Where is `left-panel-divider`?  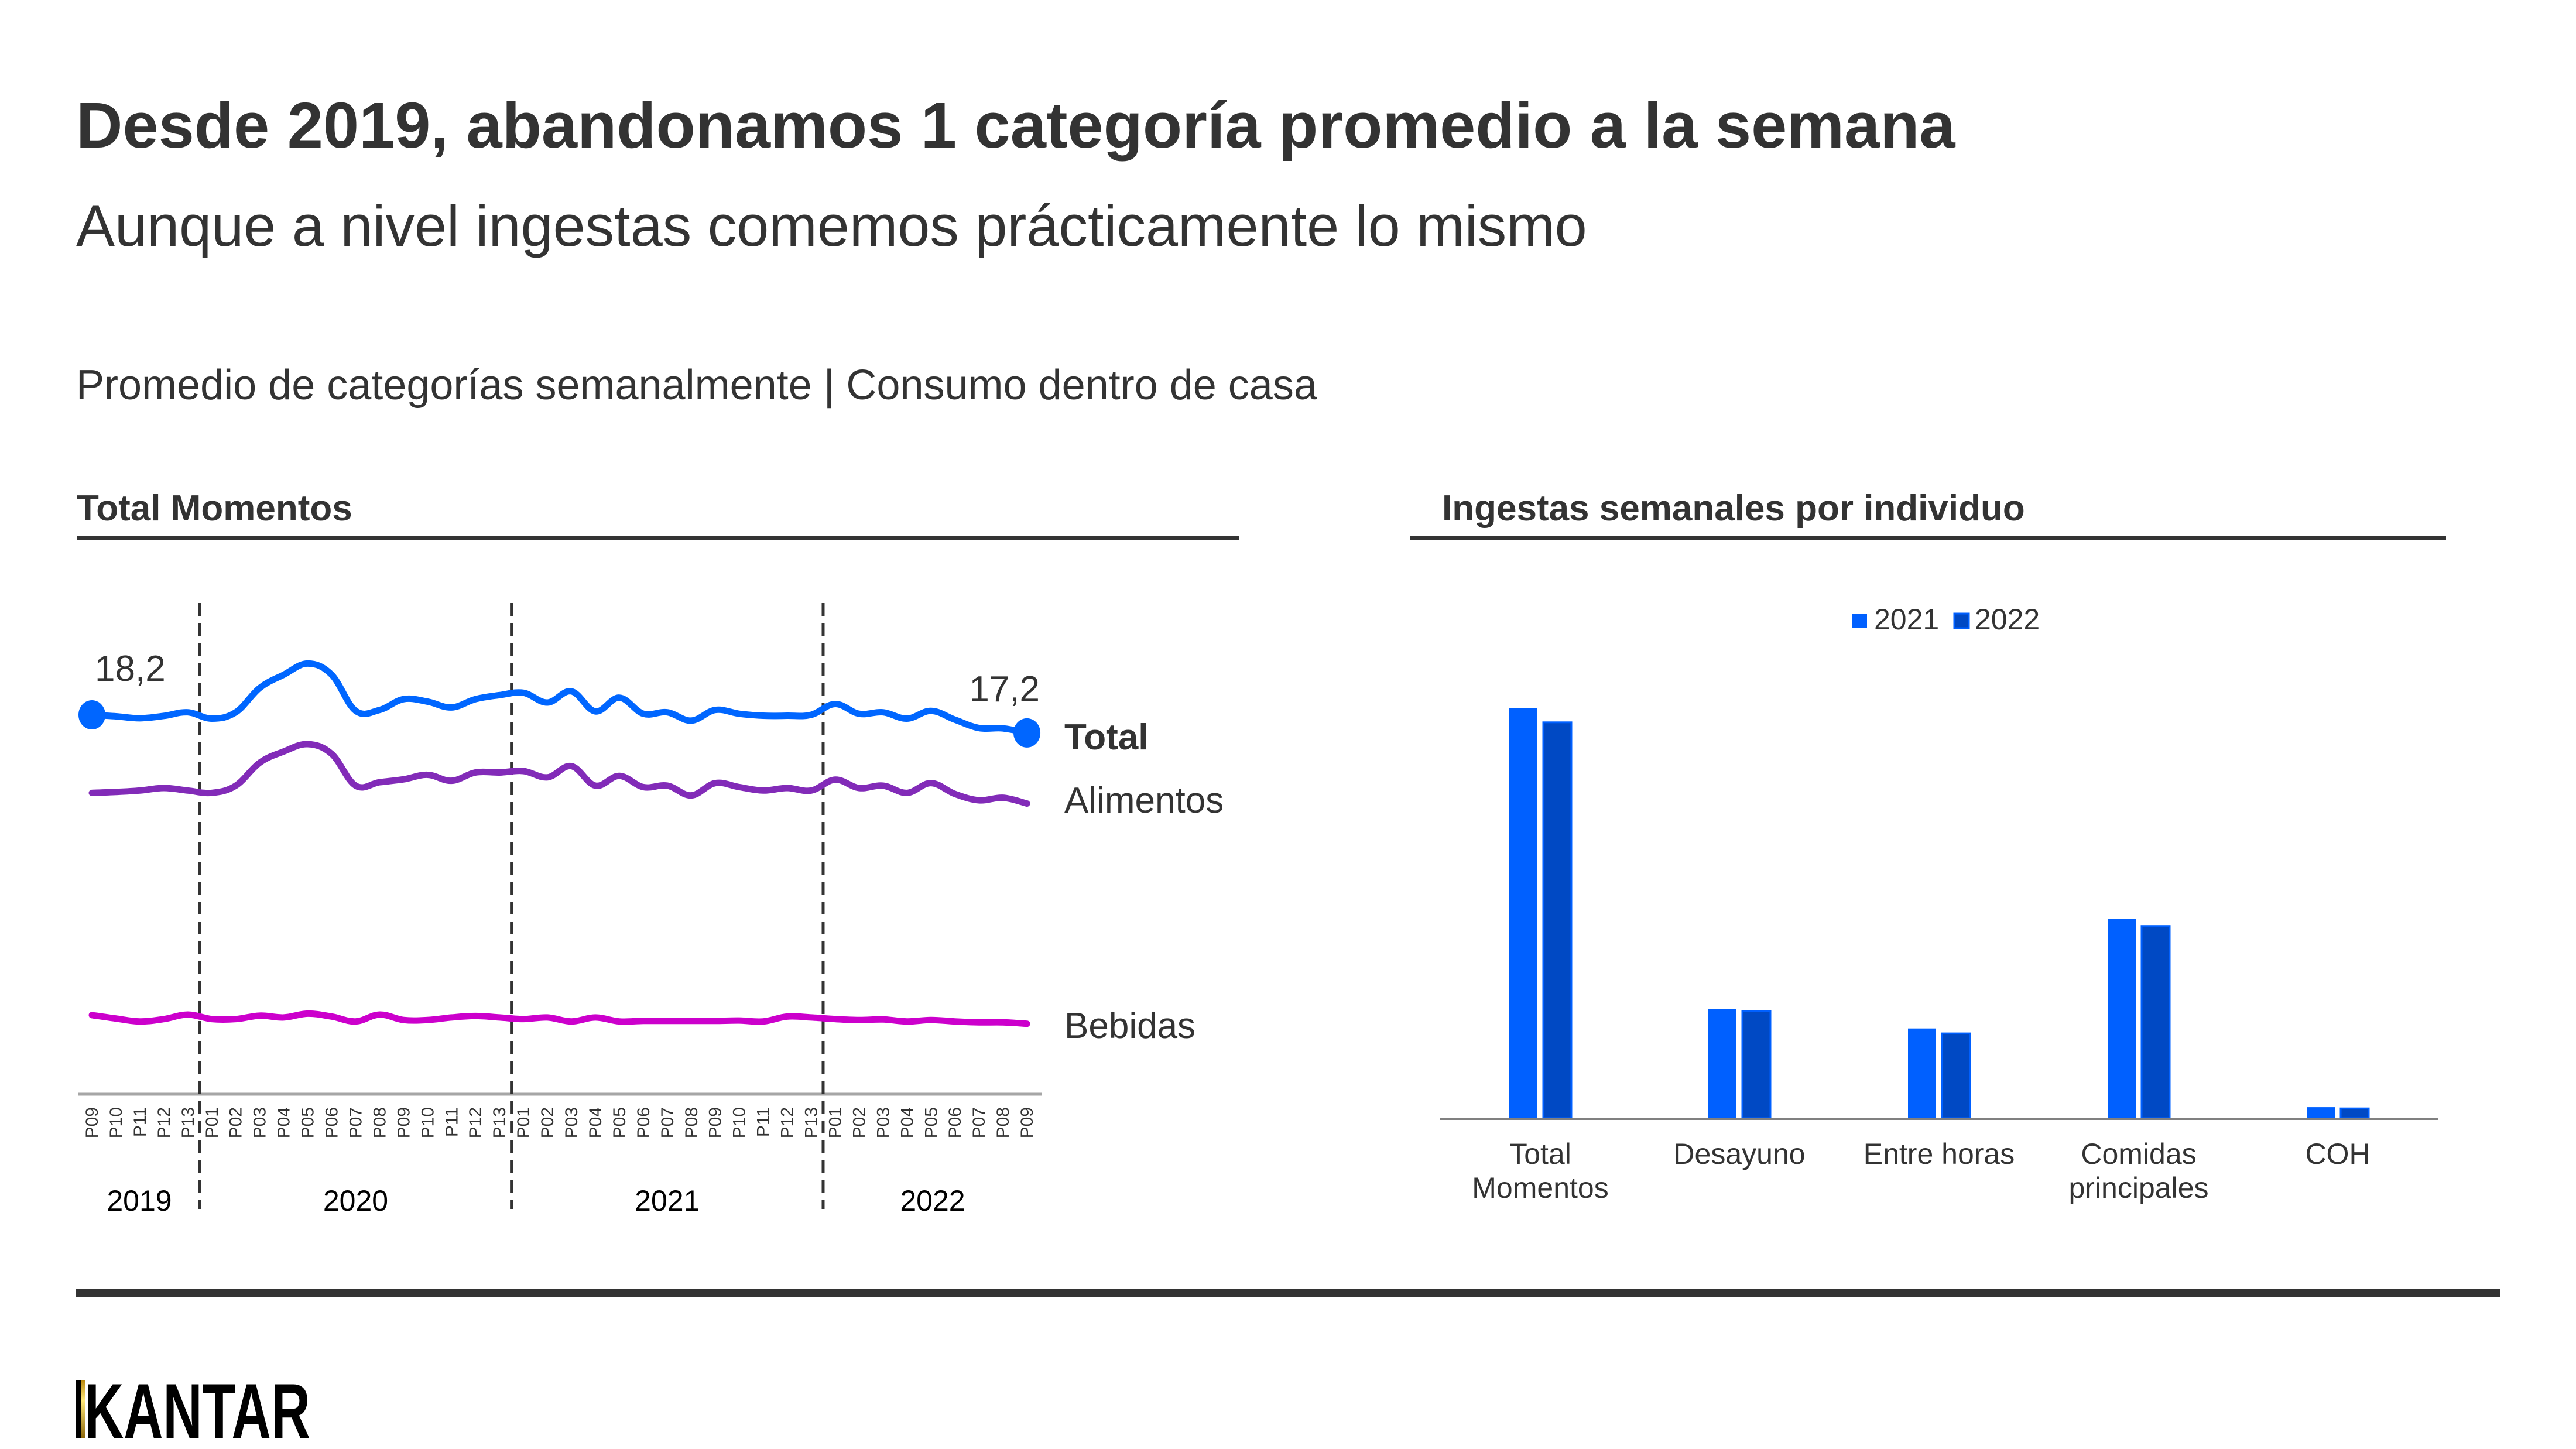
left-panel-divider is located at coordinates (658, 538).